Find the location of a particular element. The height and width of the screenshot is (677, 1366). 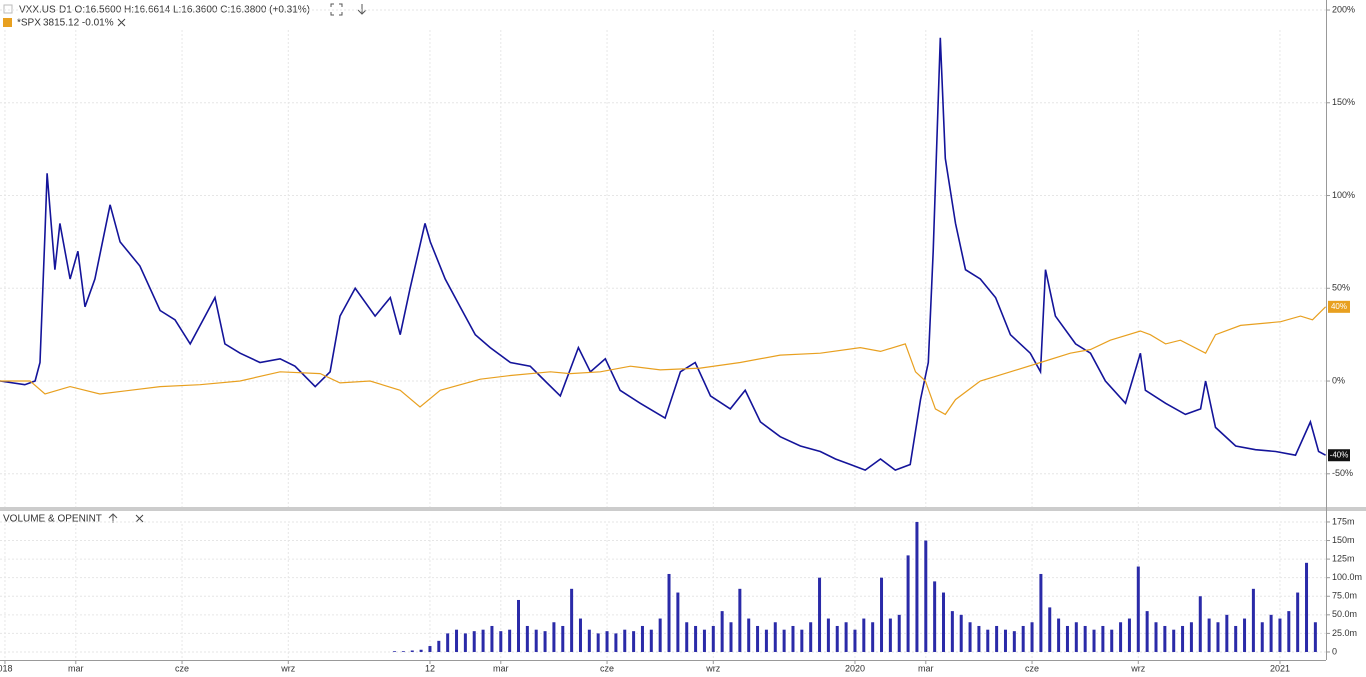

series-toggle is located at coordinates (8, 9).